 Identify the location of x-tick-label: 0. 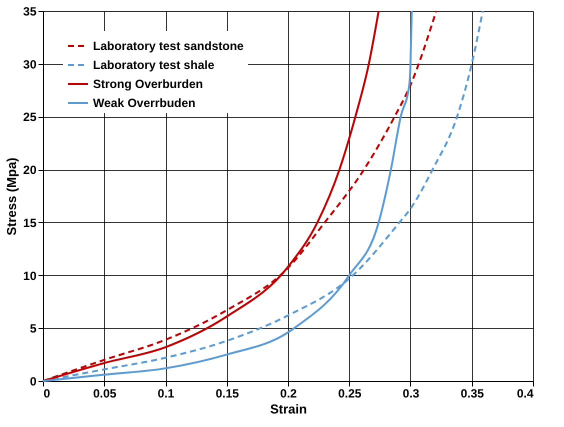
(47, 393).